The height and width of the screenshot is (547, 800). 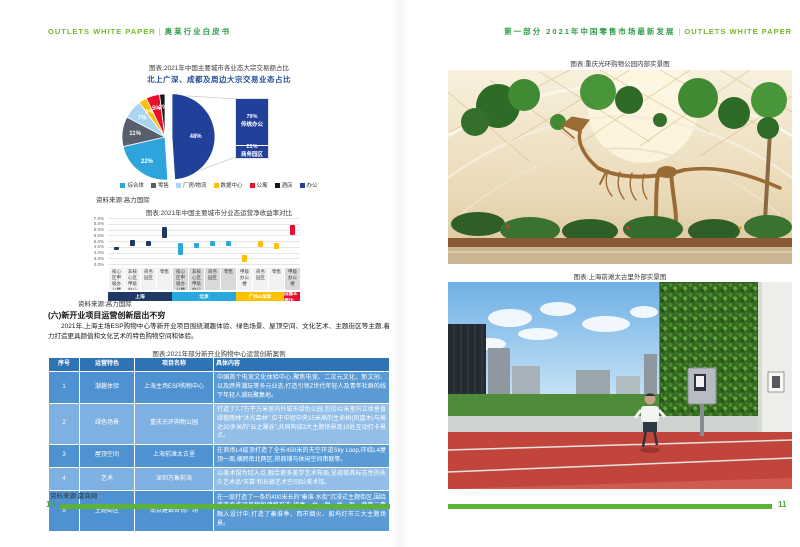 I want to click on pie-slice-label: 3%, so click(x=149, y=112).